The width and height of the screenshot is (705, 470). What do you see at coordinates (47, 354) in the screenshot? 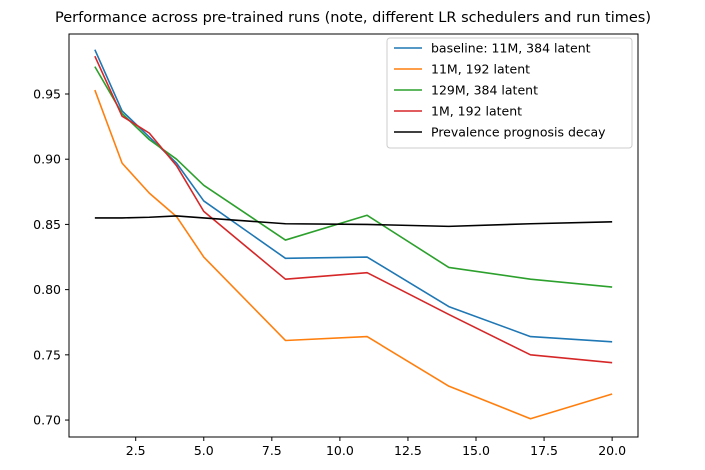
I see `y-tick-label: 0.75` at bounding box center [47, 354].